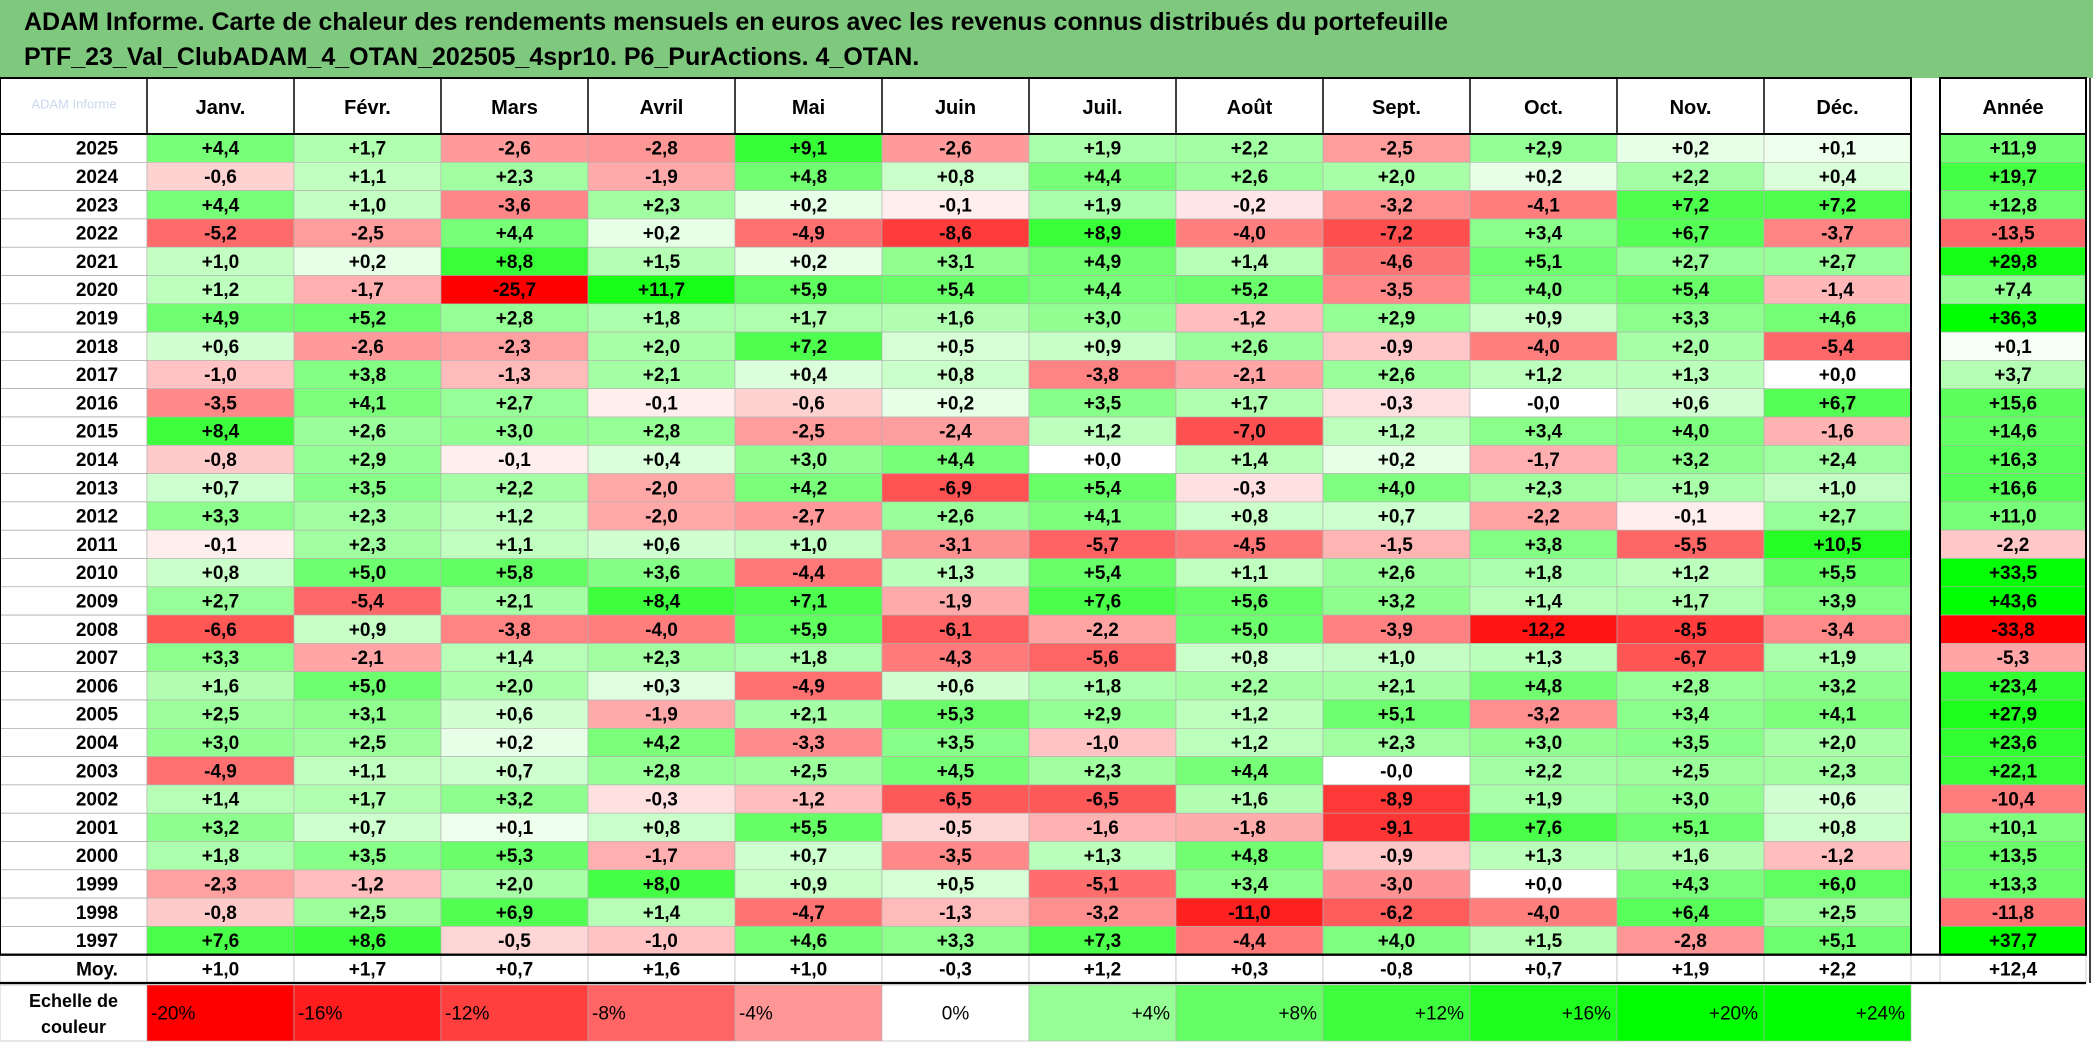 Image resolution: width=2093 pixels, height=1043 pixels. What do you see at coordinates (1103, 262) in the screenshot?
I see `cell-value: +4,9` at bounding box center [1103, 262].